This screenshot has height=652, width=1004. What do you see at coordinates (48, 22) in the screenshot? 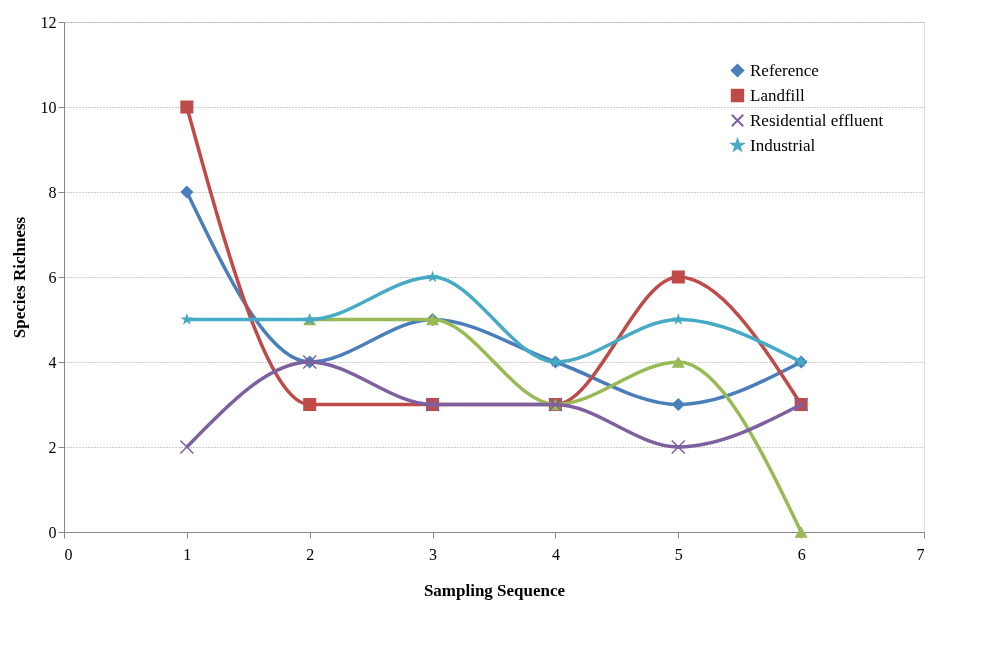
I see `y-tick-label: 12` at bounding box center [48, 22].